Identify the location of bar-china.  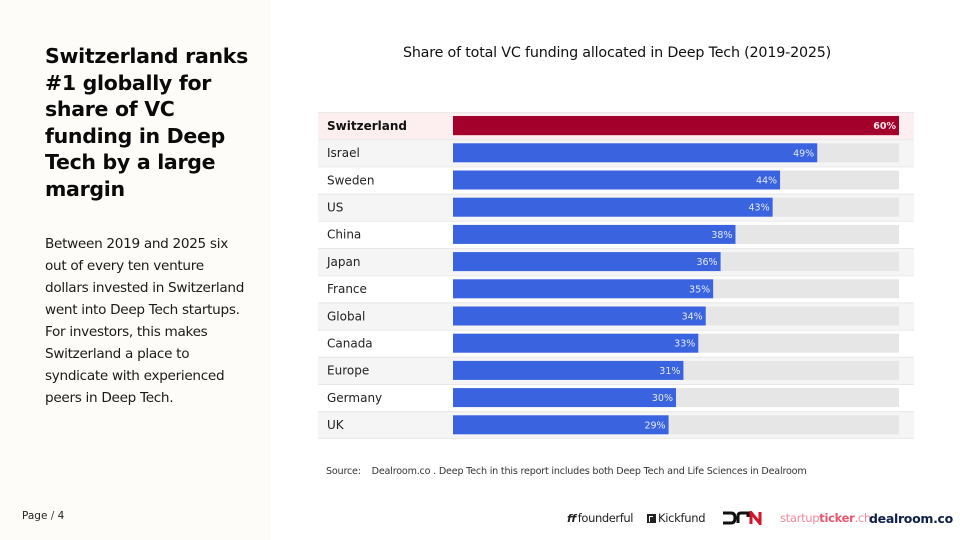
(594, 234).